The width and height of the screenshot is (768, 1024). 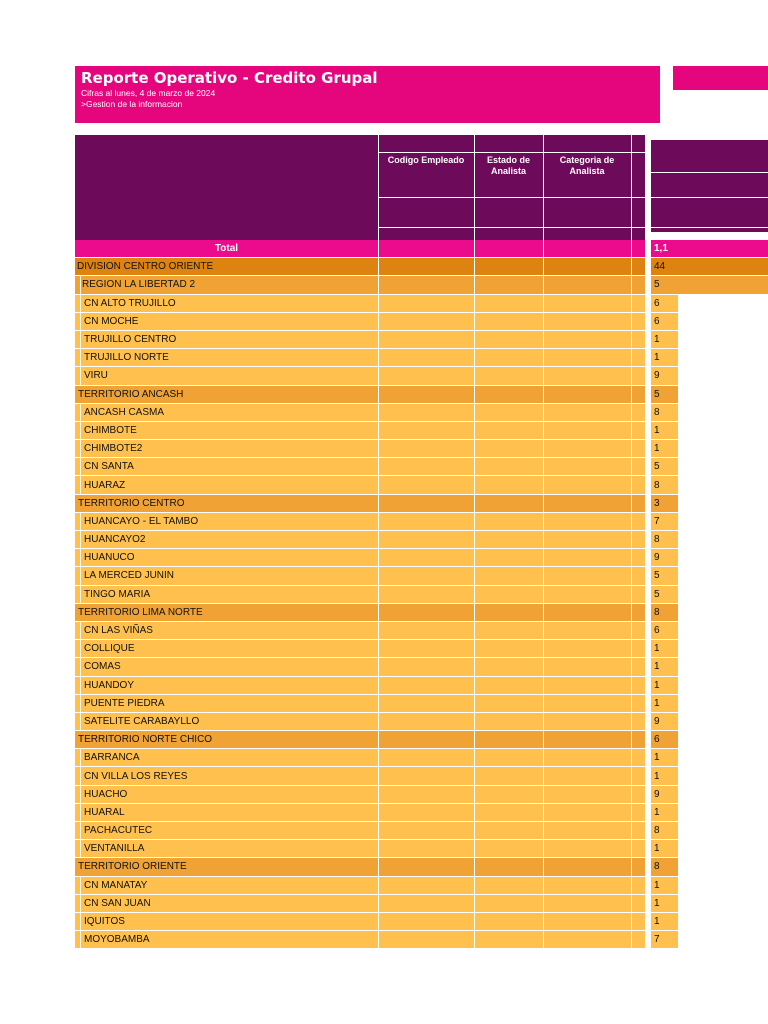 I want to click on row-label-cell: BARRANCA, so click(x=226, y=758).